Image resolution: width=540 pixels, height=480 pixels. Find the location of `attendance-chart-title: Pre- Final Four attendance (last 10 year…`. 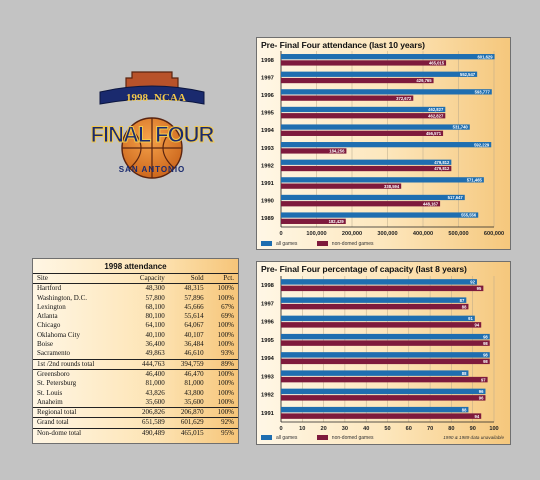

attendance-chart-title: Pre- Final Four attendance (last 10 year… is located at coordinates (343, 45).